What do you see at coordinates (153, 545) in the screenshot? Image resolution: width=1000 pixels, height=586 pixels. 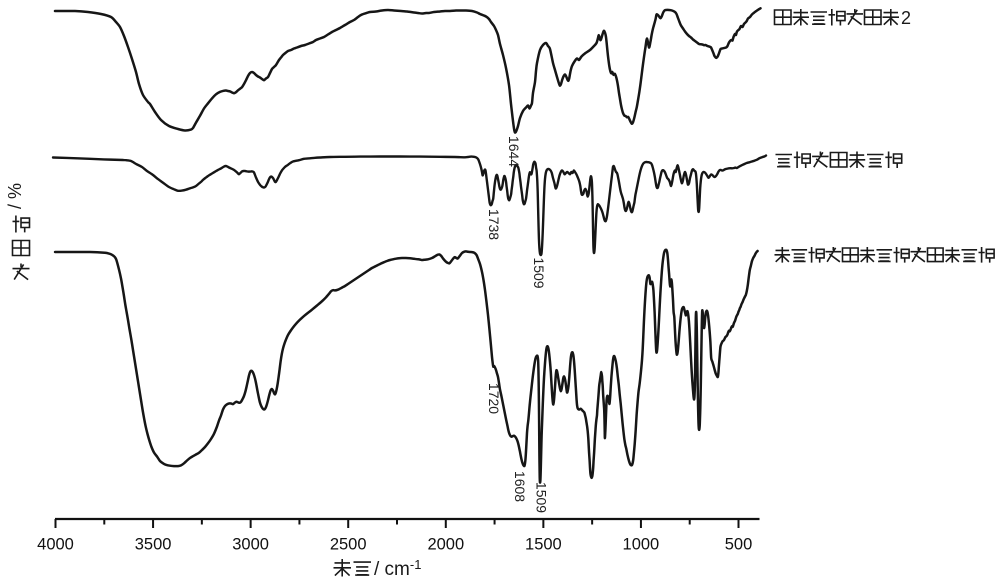 I see `svg-text: 3500` at bounding box center [153, 545].